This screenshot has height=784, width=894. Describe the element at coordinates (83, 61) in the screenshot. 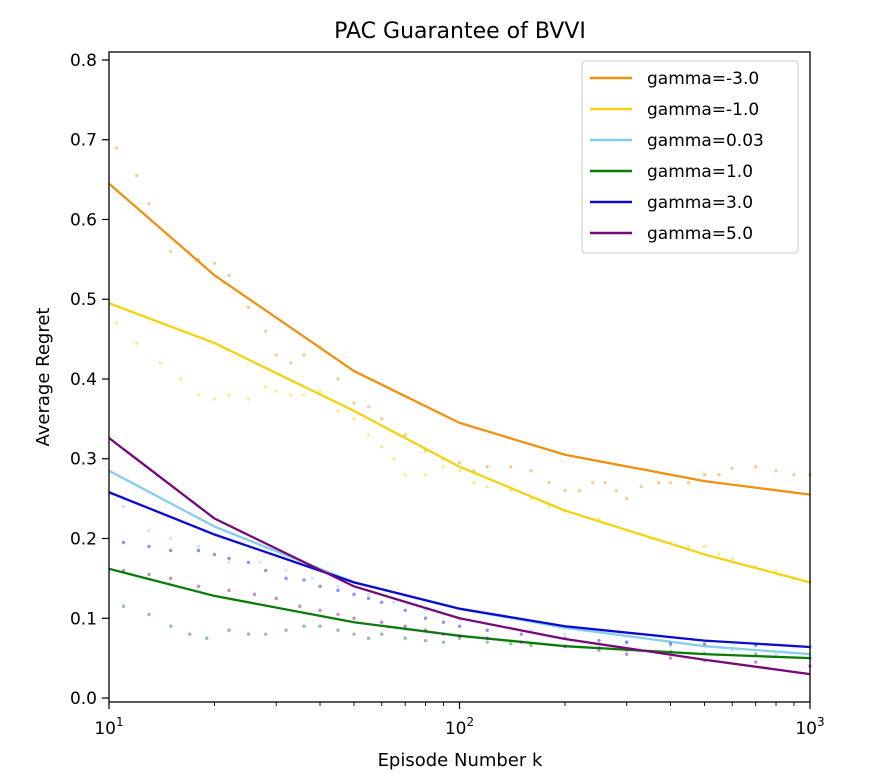

I see `y-tick-label-8: 0.8` at that location.